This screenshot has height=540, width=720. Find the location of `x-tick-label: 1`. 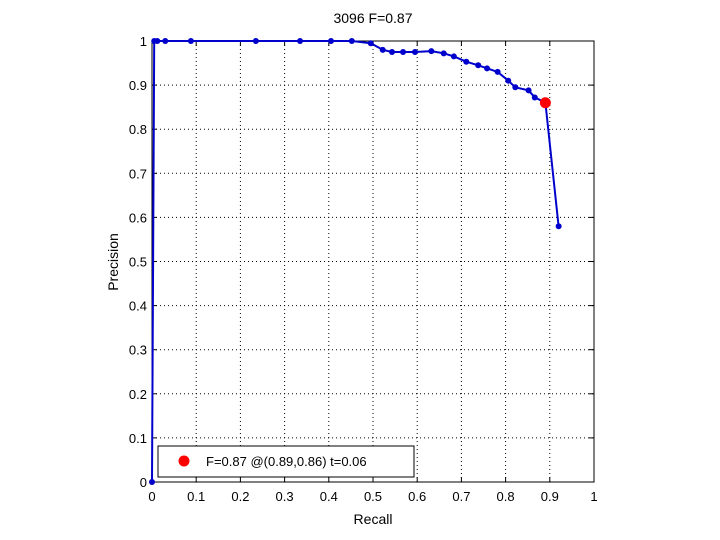

x-tick-label: 1 is located at coordinates (593, 496).